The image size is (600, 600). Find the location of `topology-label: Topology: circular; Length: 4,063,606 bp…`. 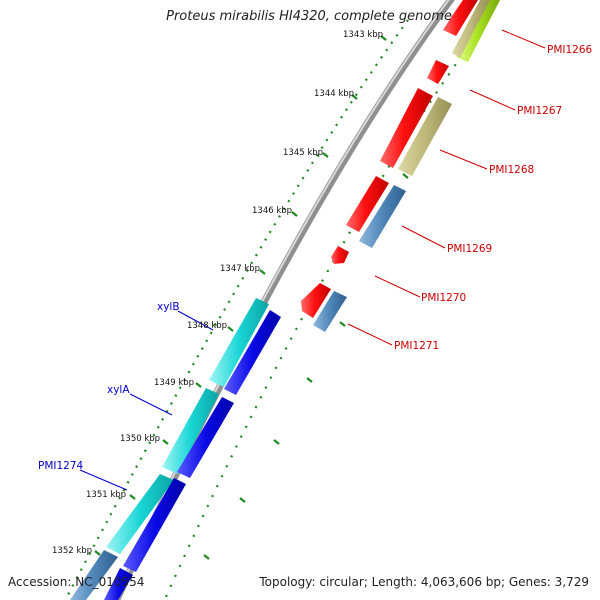

topology-label: Topology: circular; Length: 4,063,606 bp… is located at coordinates (424, 582).